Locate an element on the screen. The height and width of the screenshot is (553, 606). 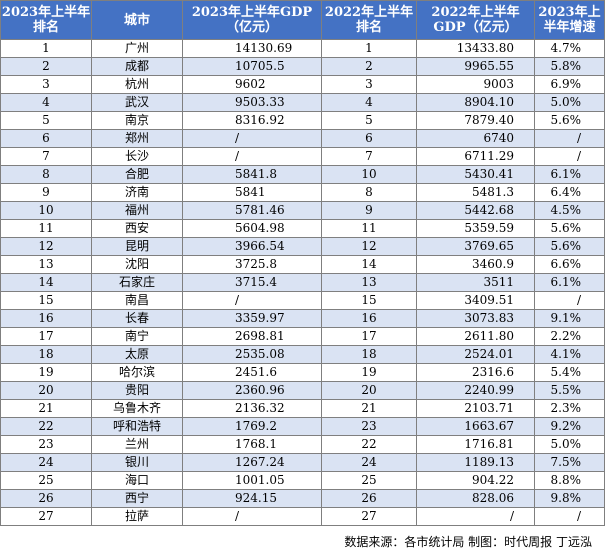
cell-gdp-2022: 9003 is located at coordinates (475, 84).